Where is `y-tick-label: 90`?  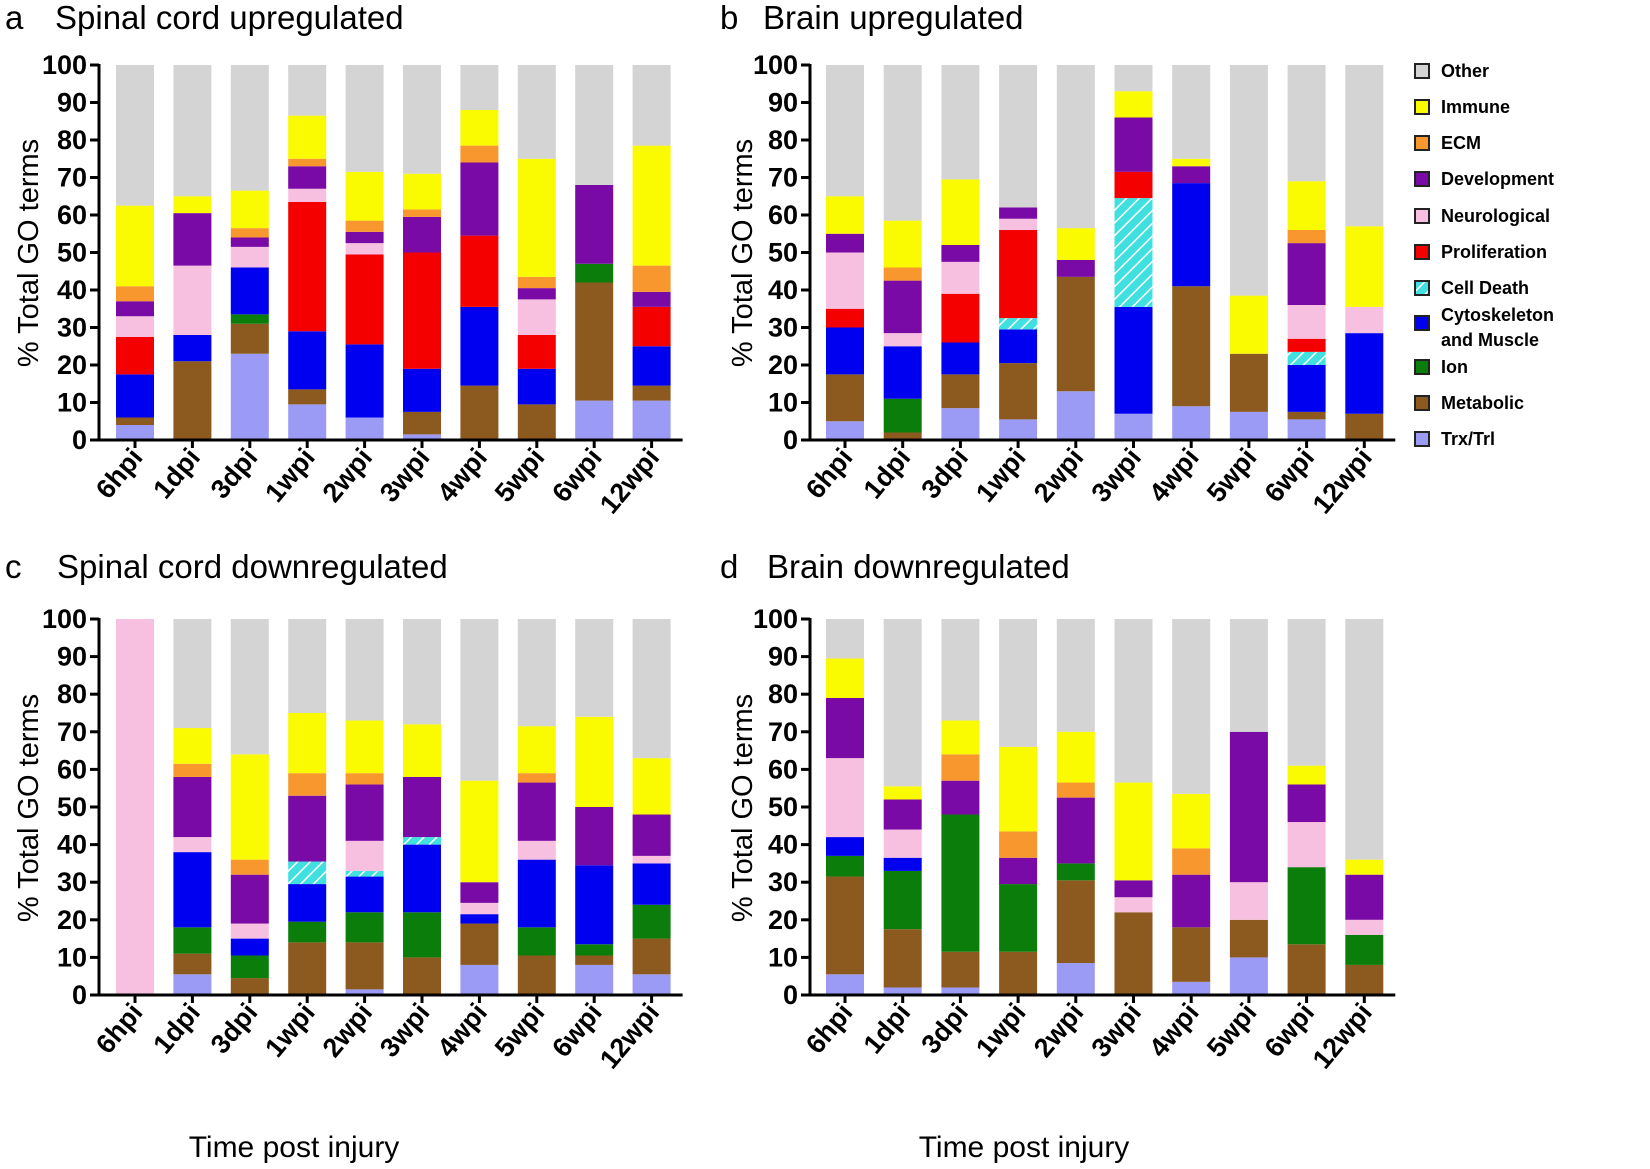 y-tick-label: 90 is located at coordinates (72, 103).